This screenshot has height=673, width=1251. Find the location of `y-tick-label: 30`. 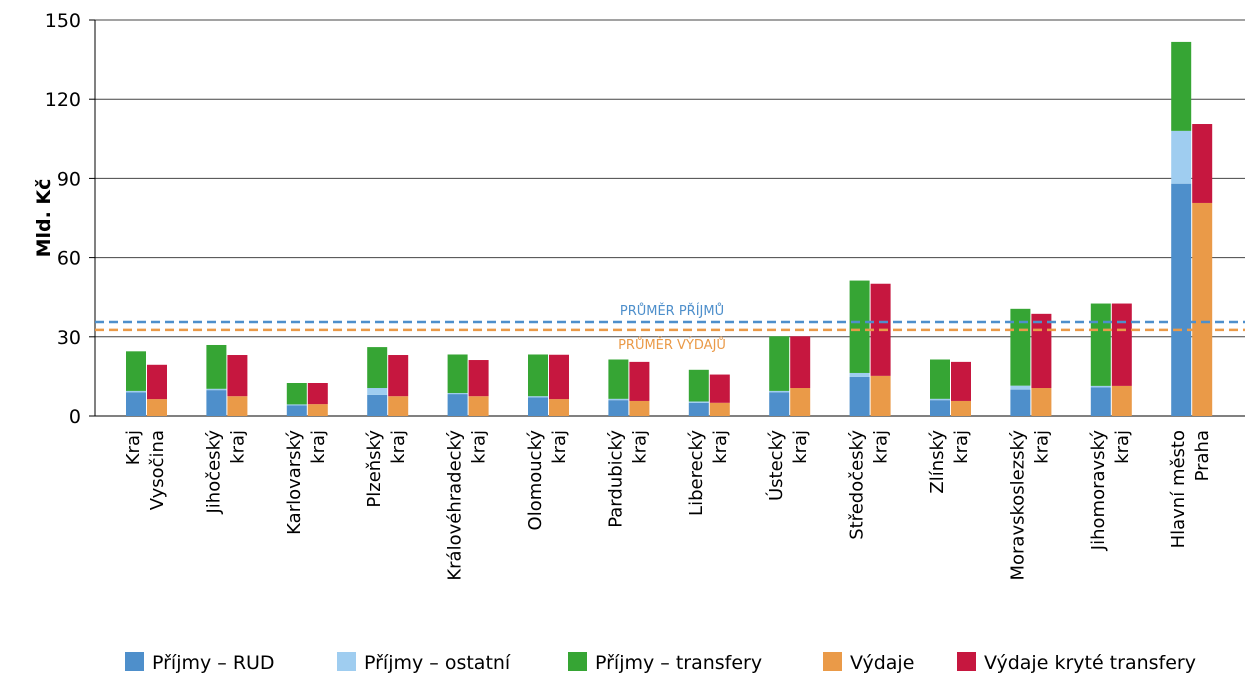

y-tick-label: 30 is located at coordinates (69, 338).